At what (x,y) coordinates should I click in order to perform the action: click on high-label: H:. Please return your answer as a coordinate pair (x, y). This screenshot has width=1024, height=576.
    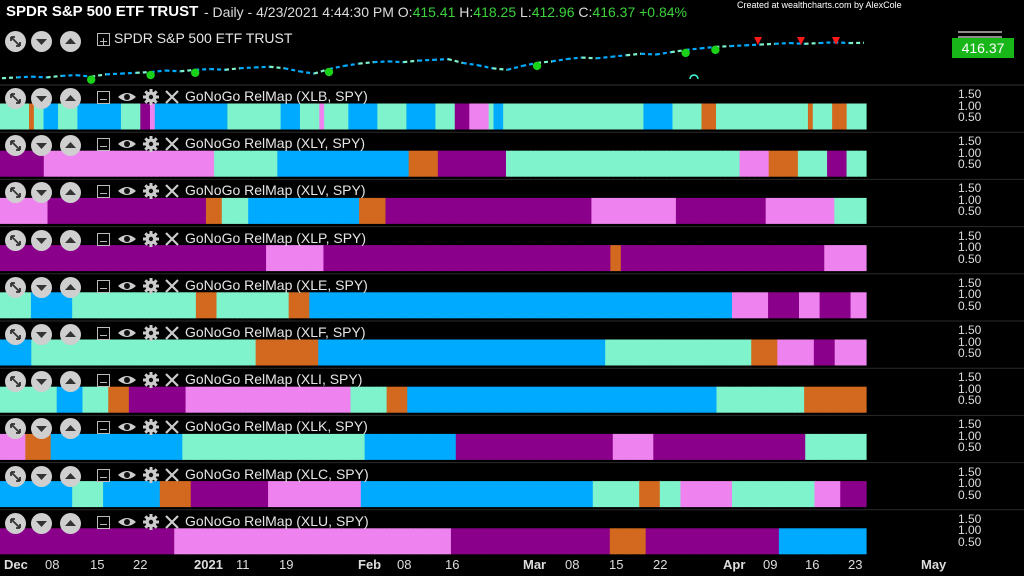
    Looking at the image, I should click on (466, 12).